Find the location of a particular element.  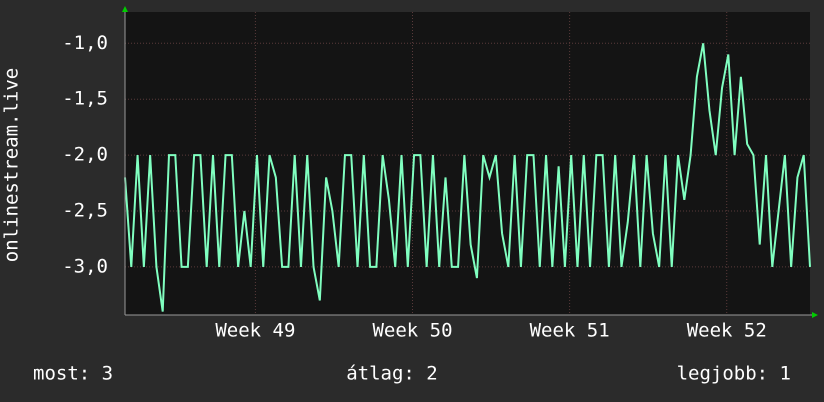

y-tick-label: -2,0 is located at coordinates (85, 155).